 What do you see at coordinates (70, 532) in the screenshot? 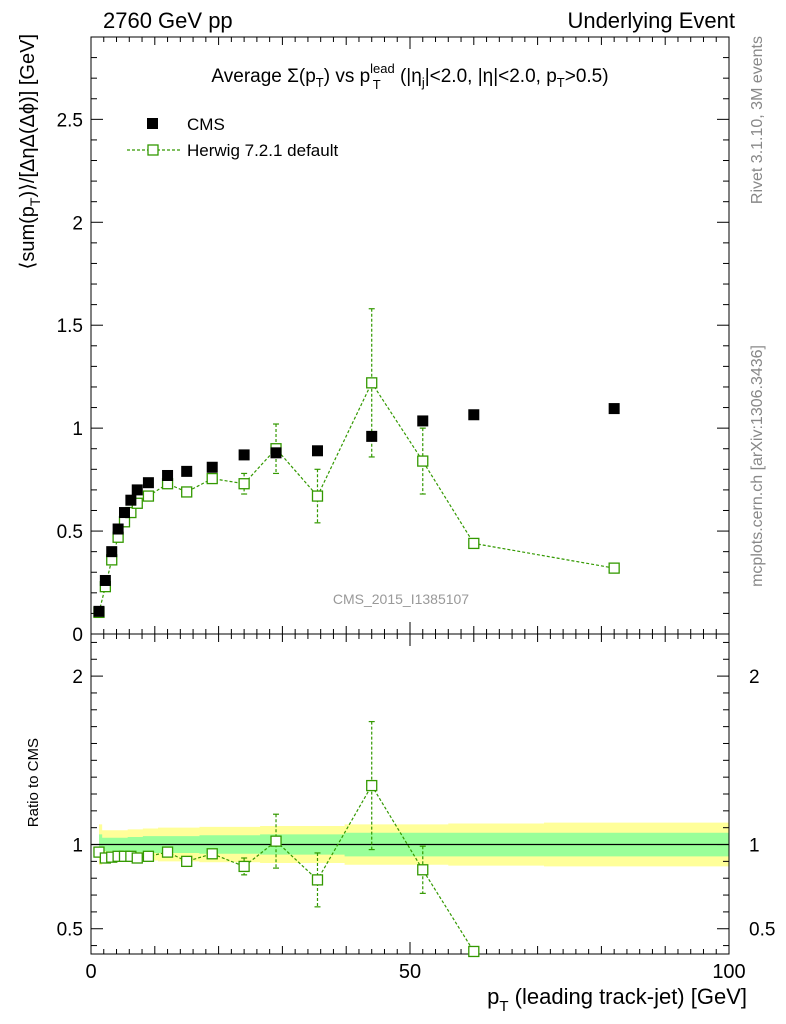
I see `main-y-tick-label: 0.5` at bounding box center [70, 532].